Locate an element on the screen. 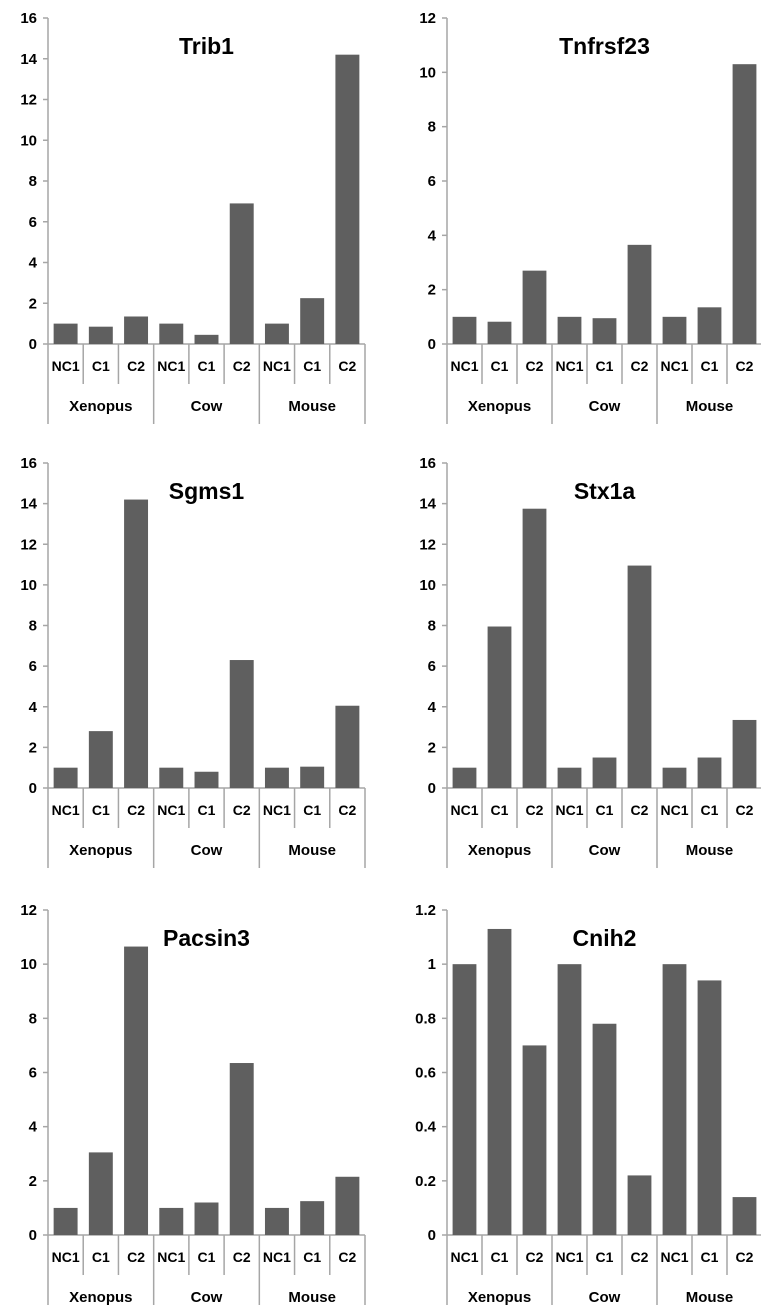 This screenshot has width=761, height=1305. stx1a-category-label: C2 is located at coordinates (745, 810).